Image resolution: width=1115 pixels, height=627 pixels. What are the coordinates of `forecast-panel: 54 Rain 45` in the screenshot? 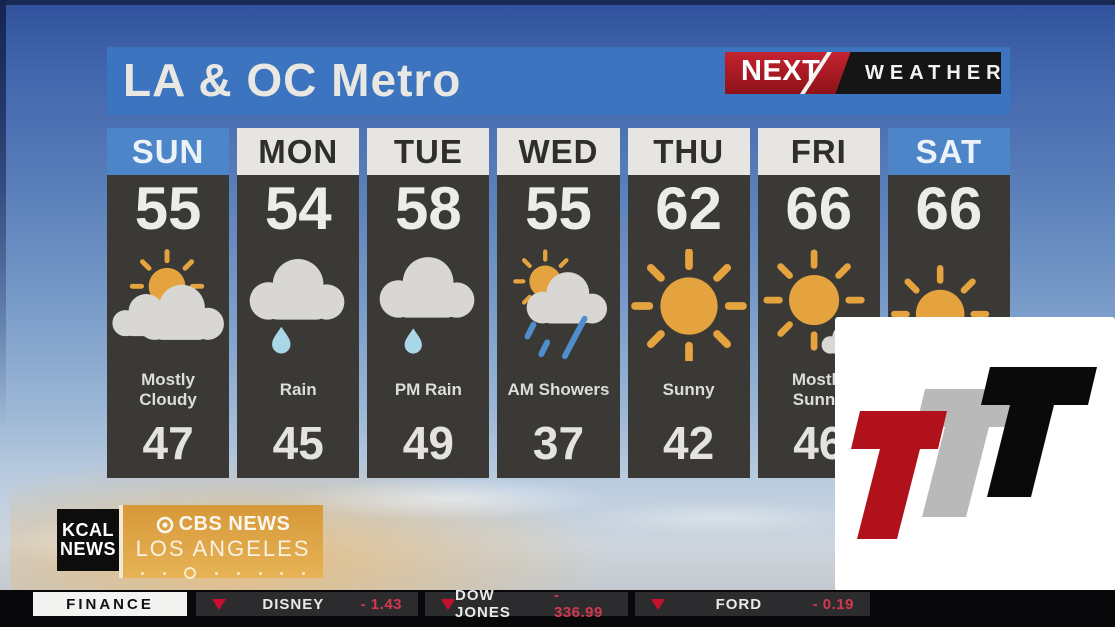 It's located at (298, 326).